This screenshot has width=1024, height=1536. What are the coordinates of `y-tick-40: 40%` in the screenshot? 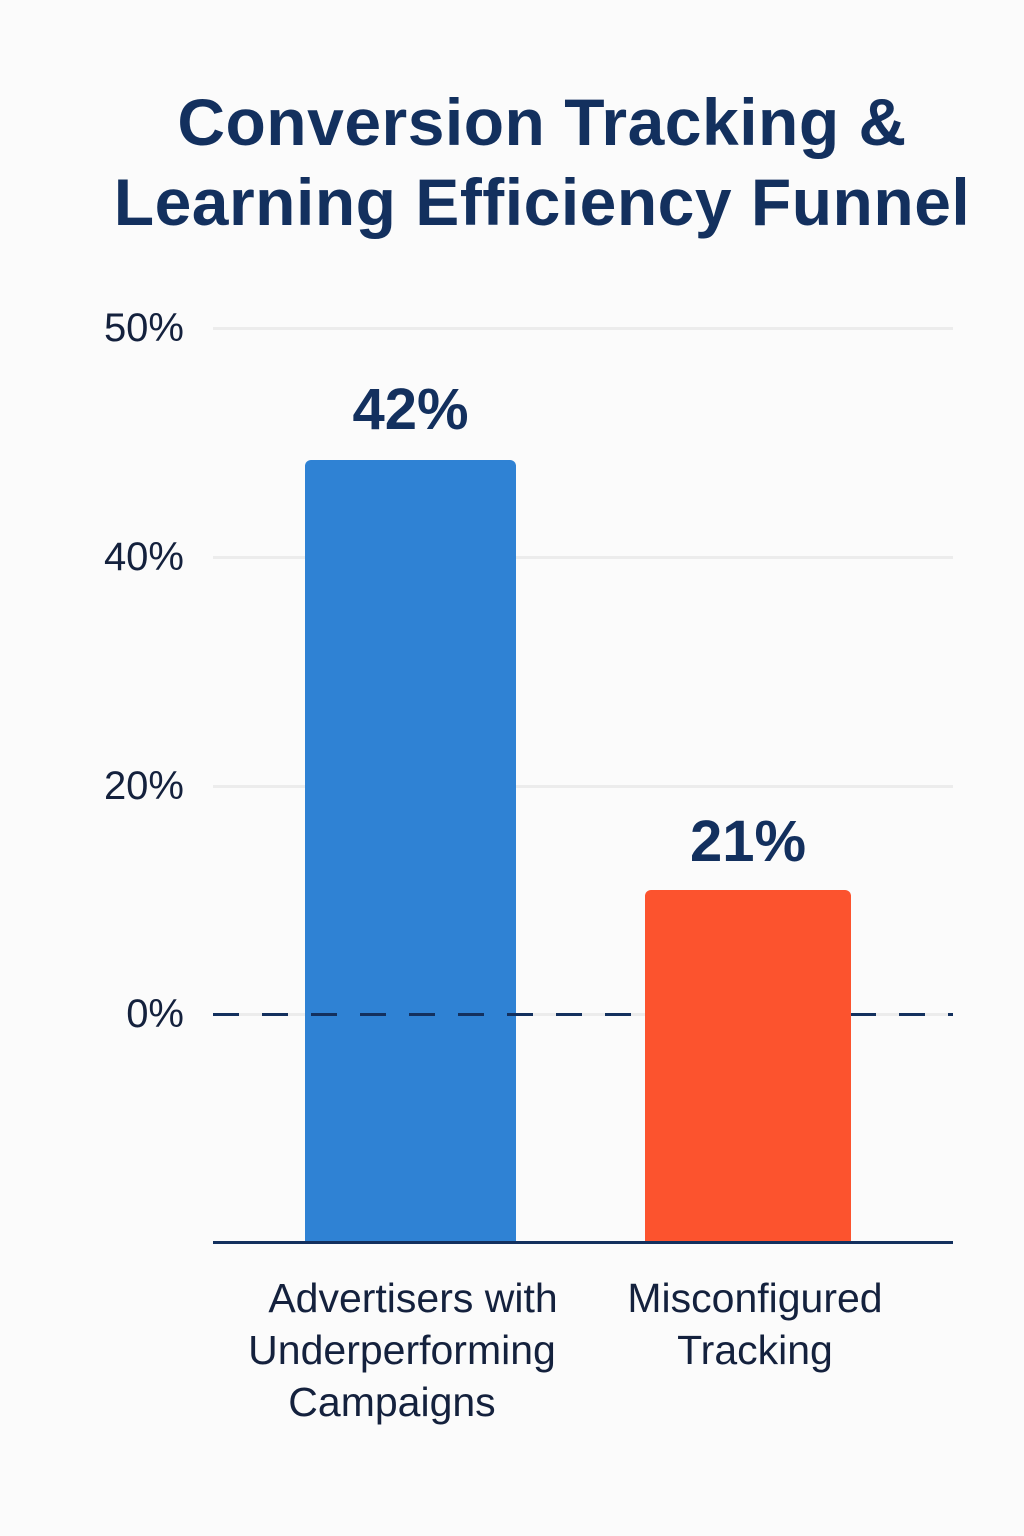 It's located at (143, 557).